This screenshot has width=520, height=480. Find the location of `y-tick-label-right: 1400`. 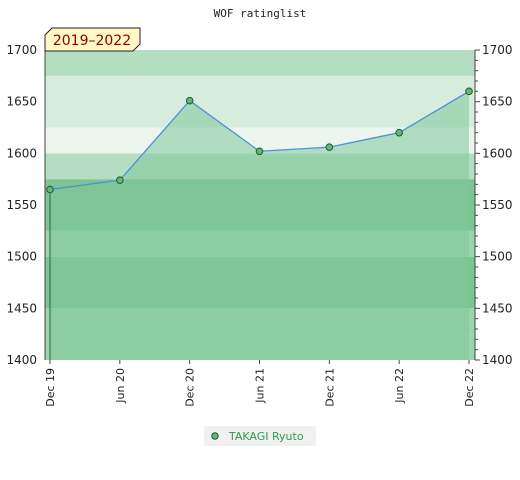

y-tick-label-right: 1400 is located at coordinates (497, 360).